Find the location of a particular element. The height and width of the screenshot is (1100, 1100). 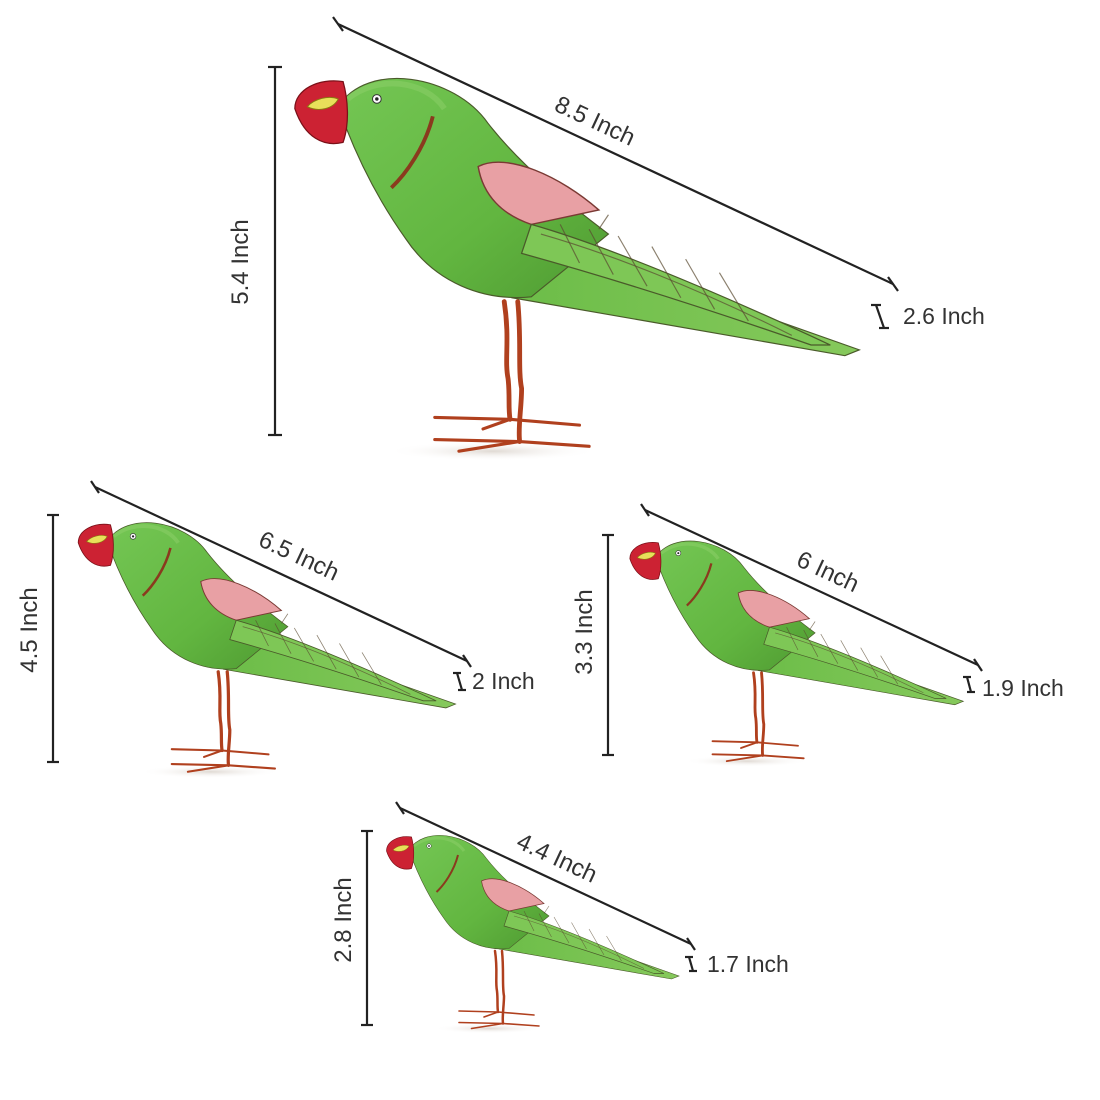

height-label-medium-small: 3.3 Inch is located at coordinates (584, 631).